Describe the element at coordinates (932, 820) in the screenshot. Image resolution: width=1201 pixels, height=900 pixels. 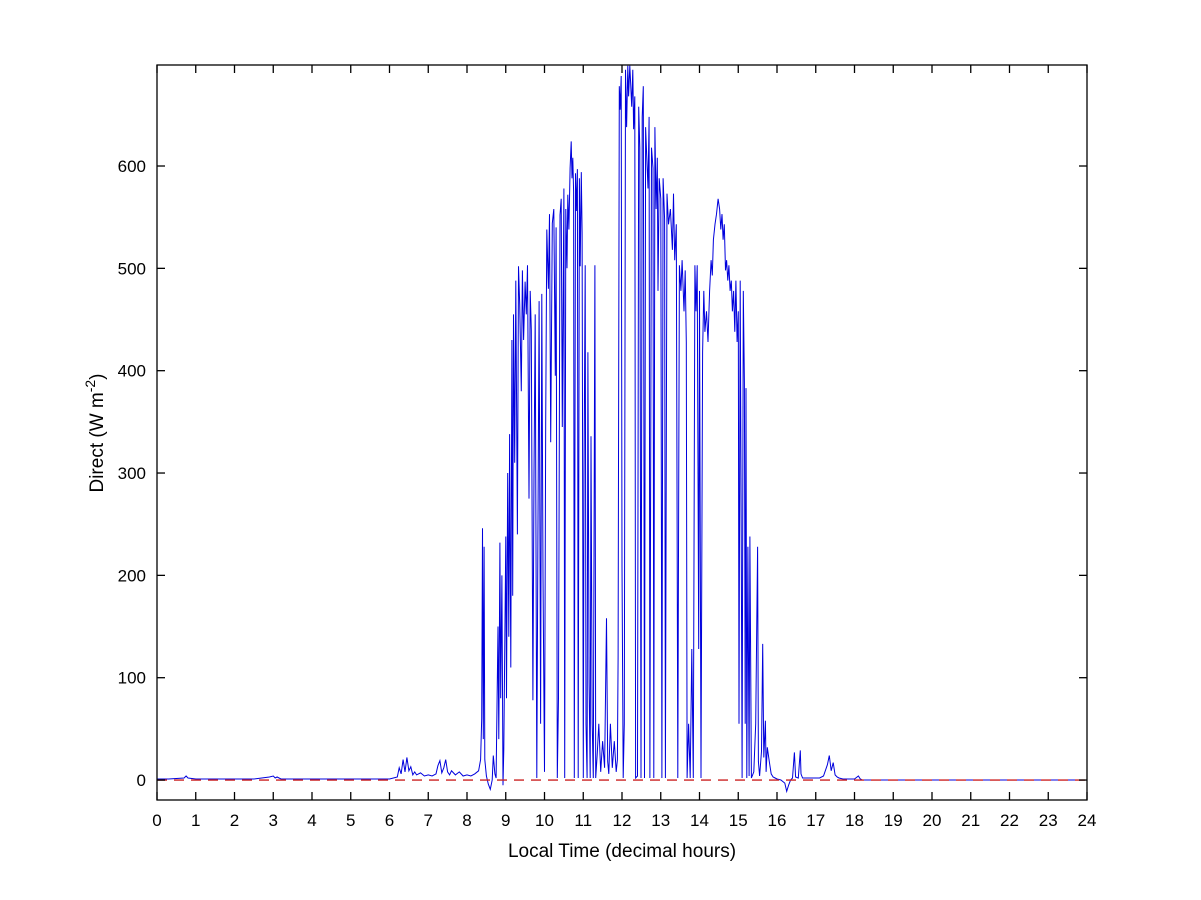
I see `x-tick-label: 20` at that location.